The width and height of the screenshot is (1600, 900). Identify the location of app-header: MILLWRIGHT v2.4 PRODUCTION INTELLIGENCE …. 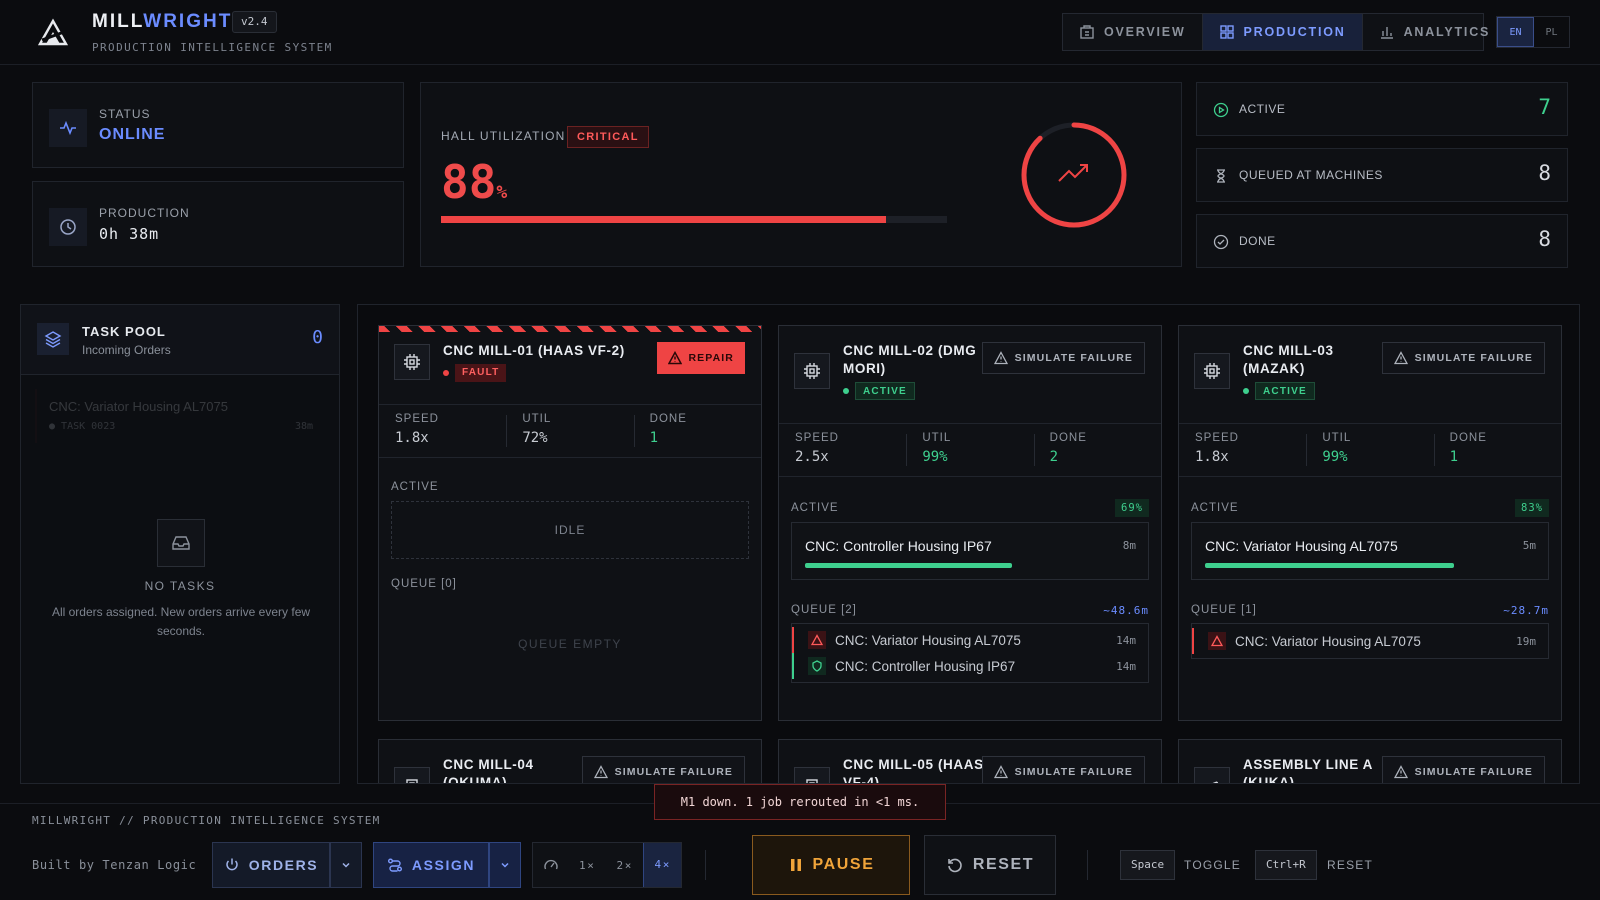
(800, 32).